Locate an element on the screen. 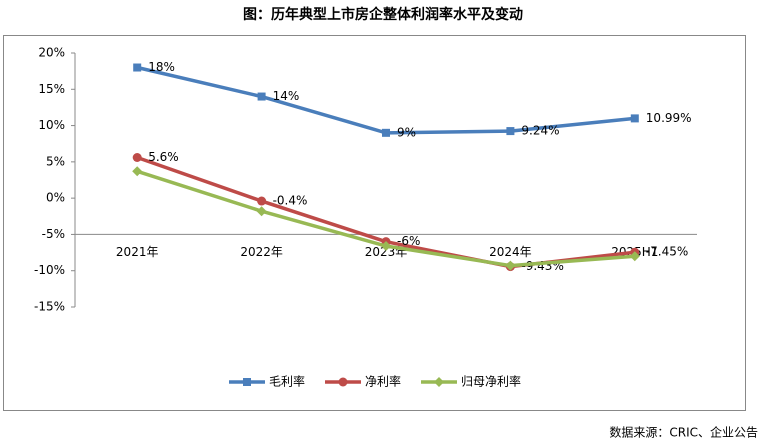  y-tick-label: 10% is located at coordinates (51, 125).